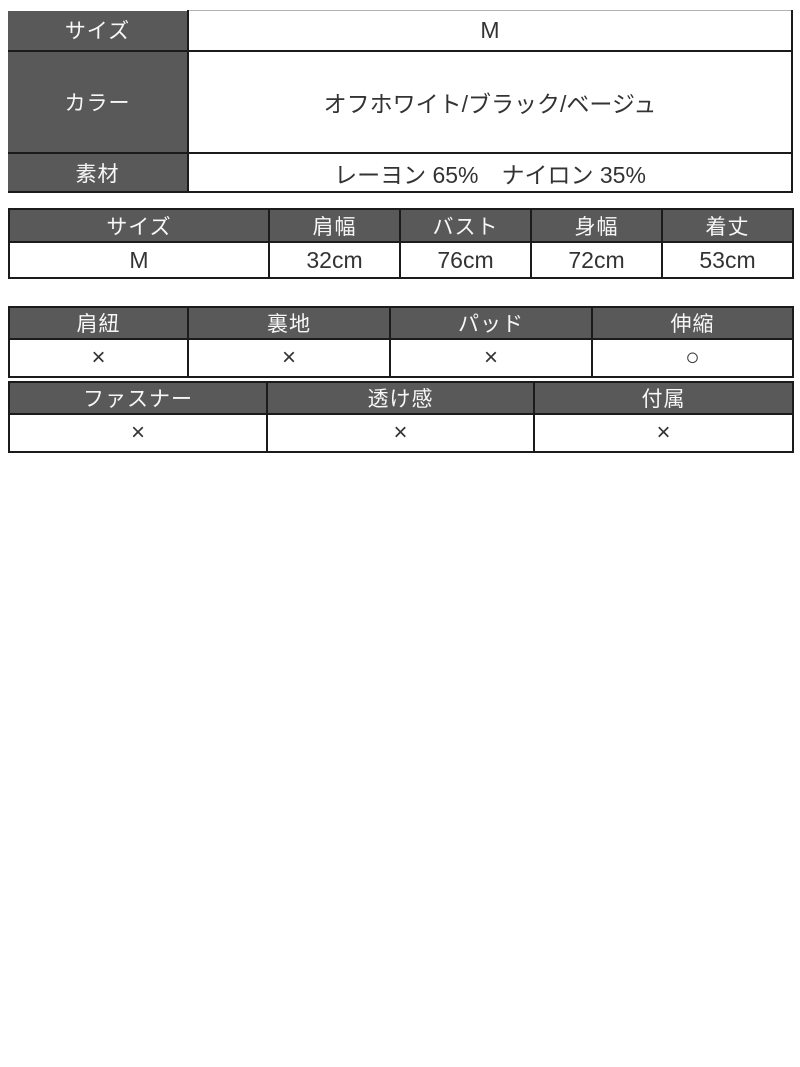 This screenshot has height=1067, width=800. What do you see at coordinates (663, 433) in the screenshot?
I see `accessories-flag: ×` at bounding box center [663, 433].